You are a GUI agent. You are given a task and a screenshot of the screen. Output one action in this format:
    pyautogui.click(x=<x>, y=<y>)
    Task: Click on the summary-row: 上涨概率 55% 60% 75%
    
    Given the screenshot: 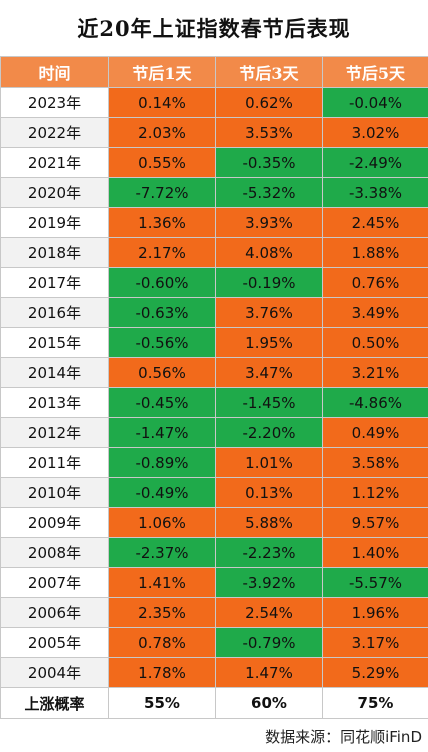 What is the action you would take?
    pyautogui.click(x=214, y=703)
    